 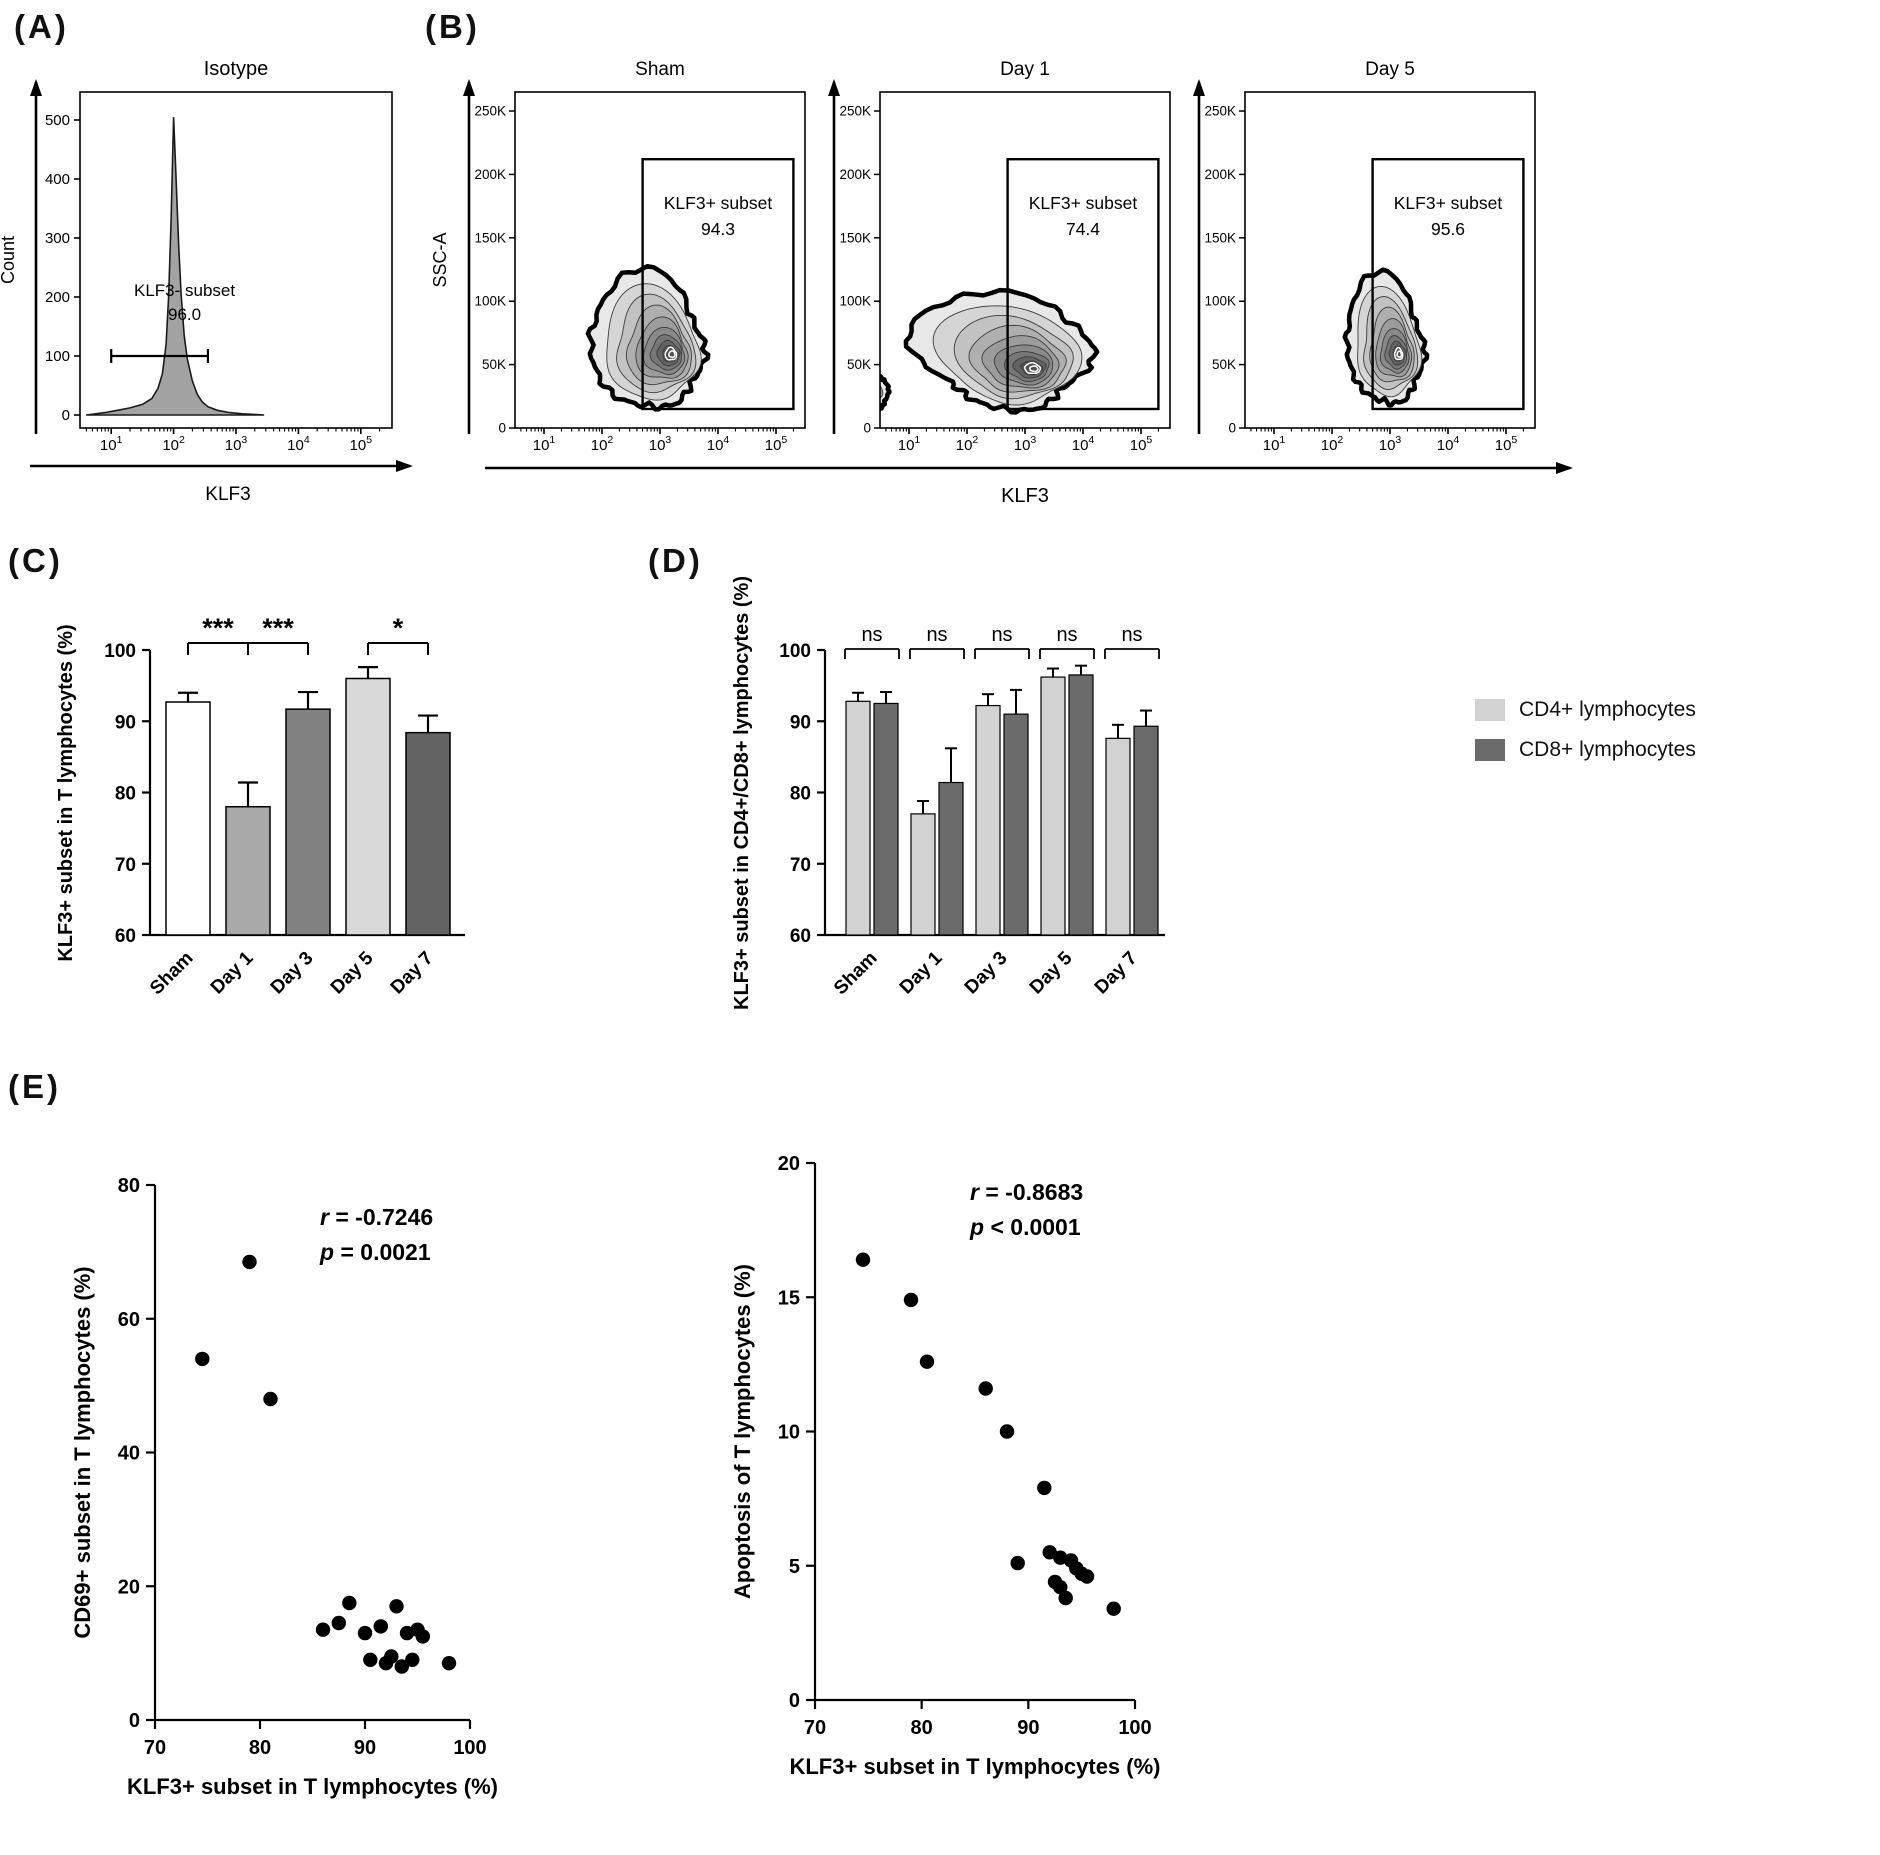 I want to click on cd4-color-swatch, so click(x=1490, y=710).